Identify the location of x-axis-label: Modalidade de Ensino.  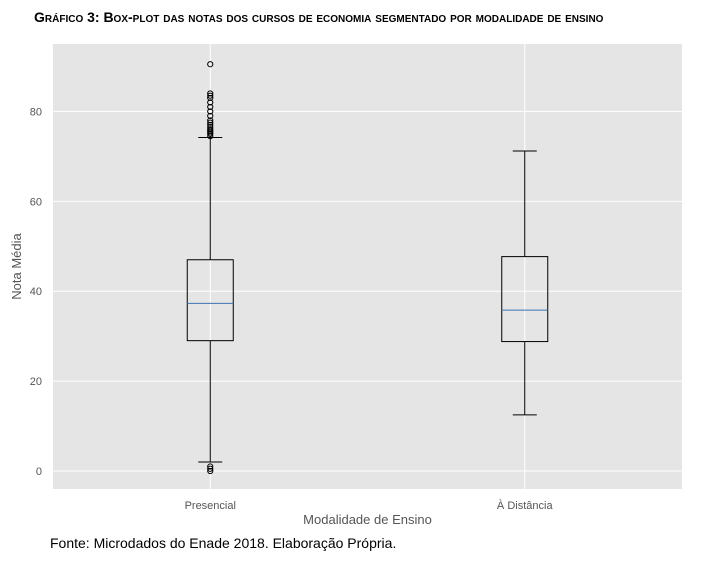
(367, 519).